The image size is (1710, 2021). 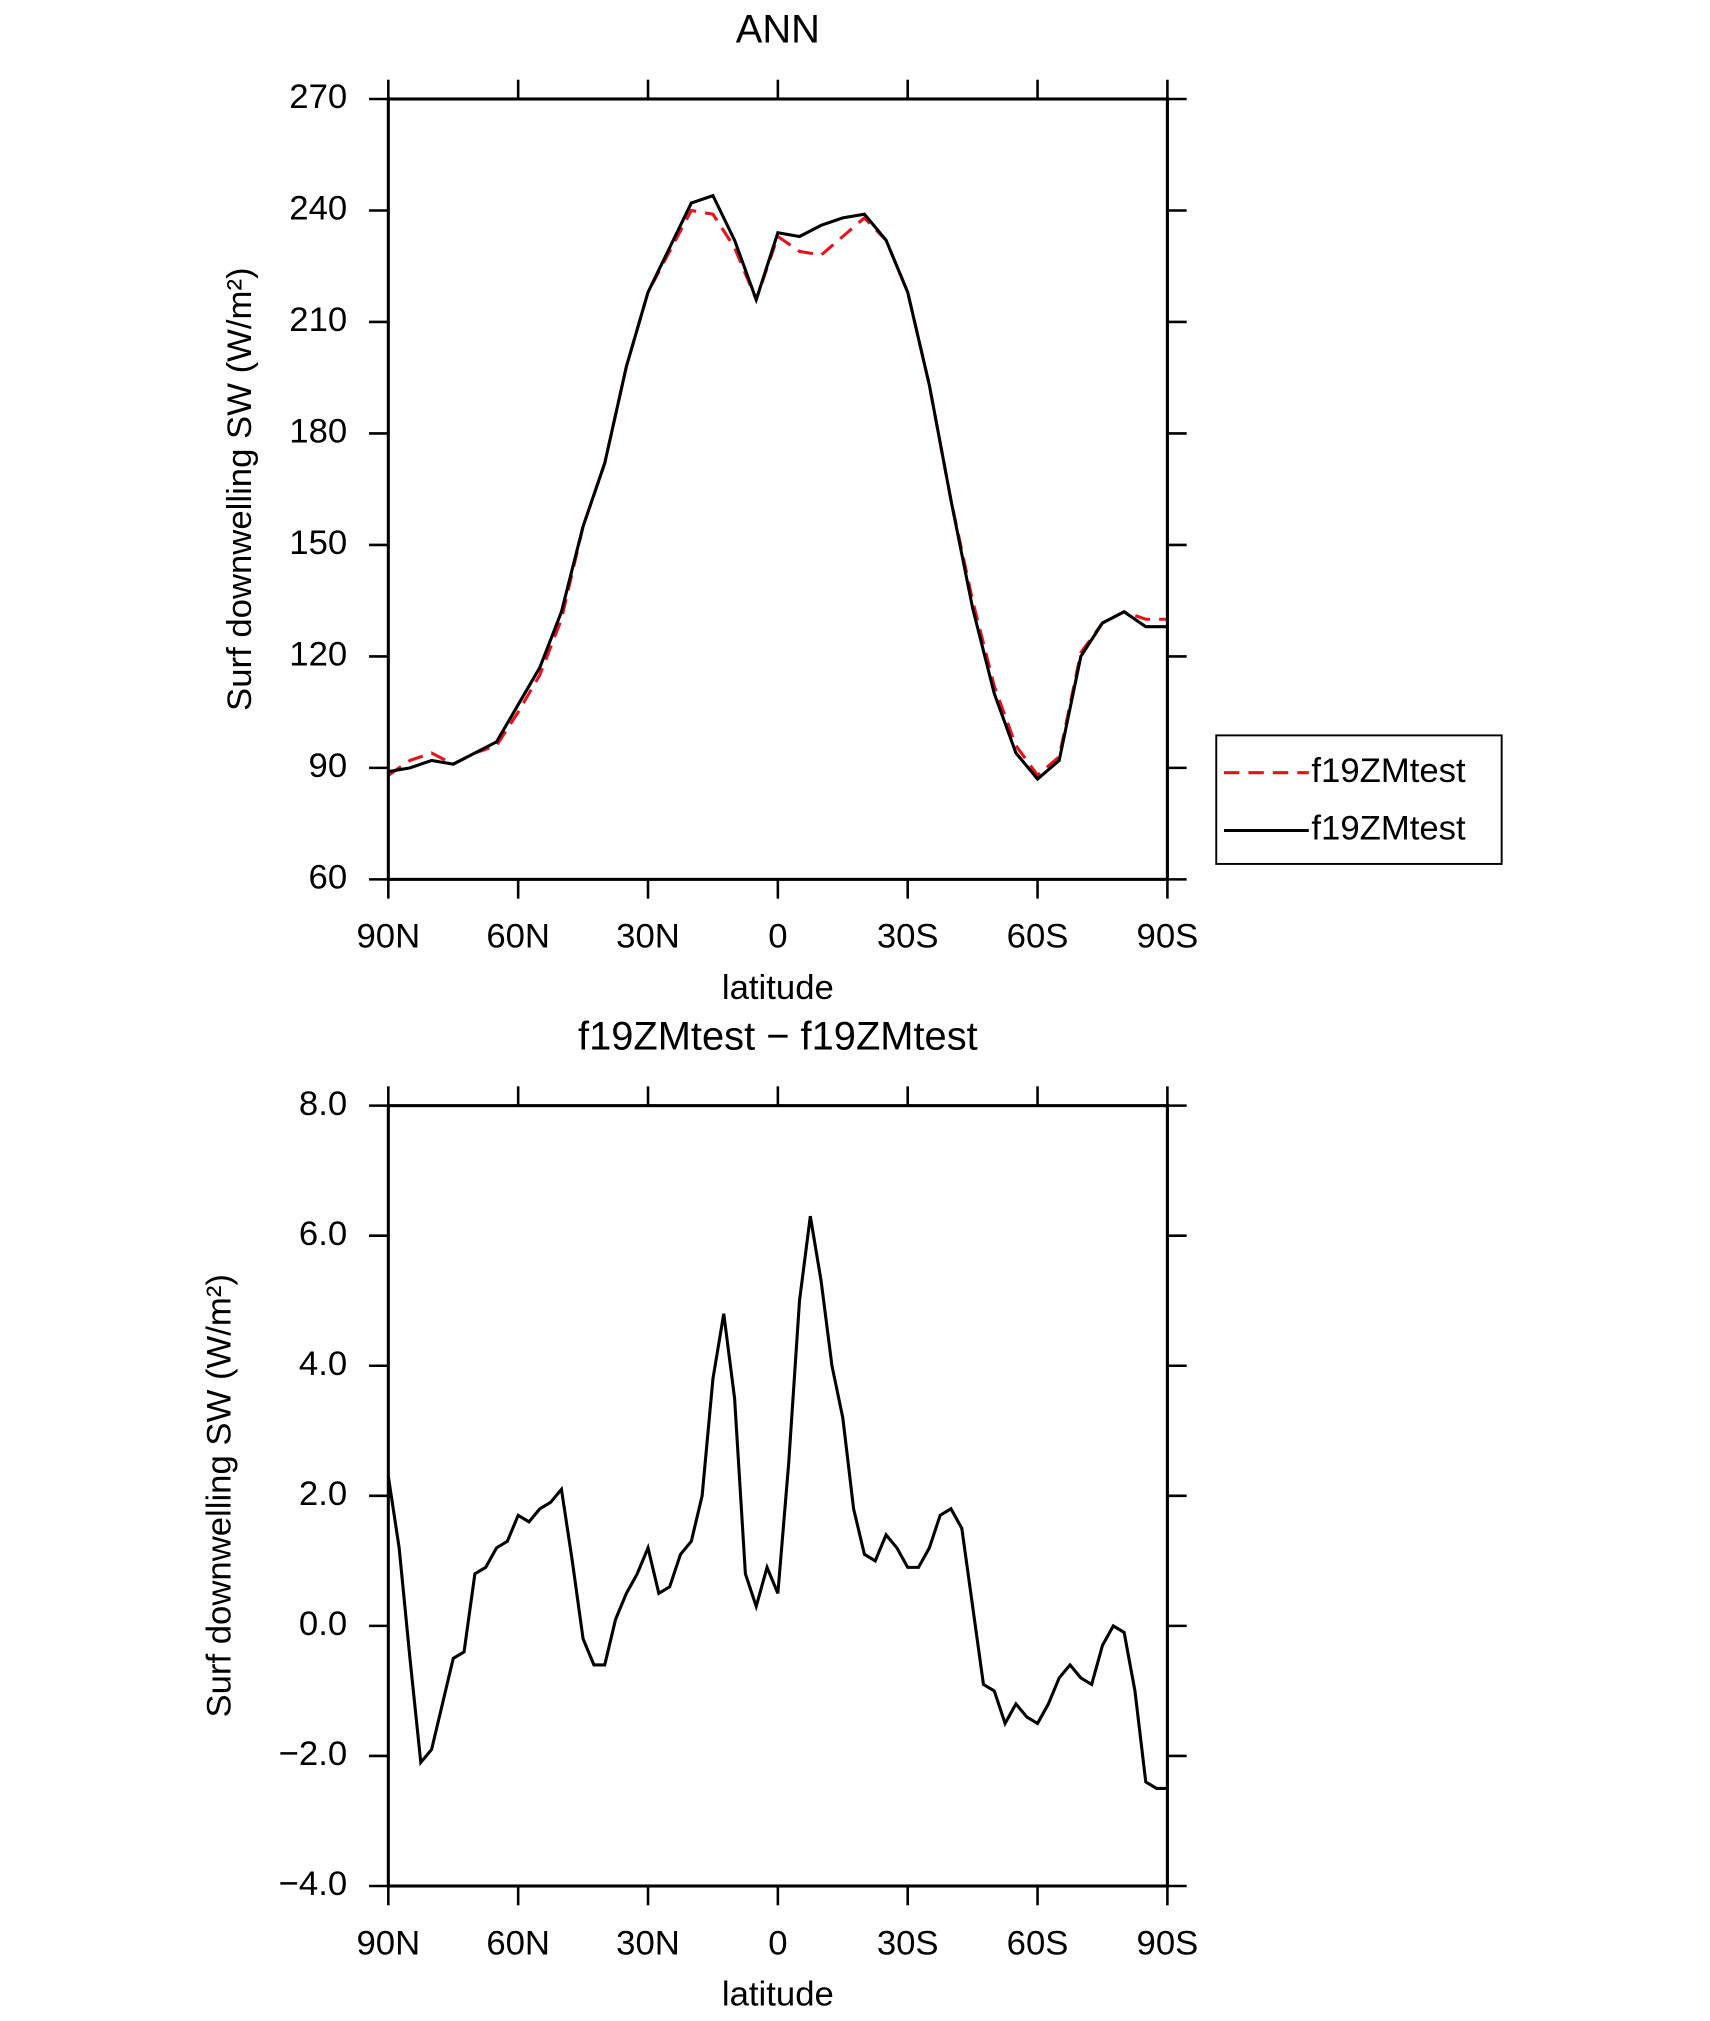 I want to click on y-tick-label: 240, so click(x=318, y=209).